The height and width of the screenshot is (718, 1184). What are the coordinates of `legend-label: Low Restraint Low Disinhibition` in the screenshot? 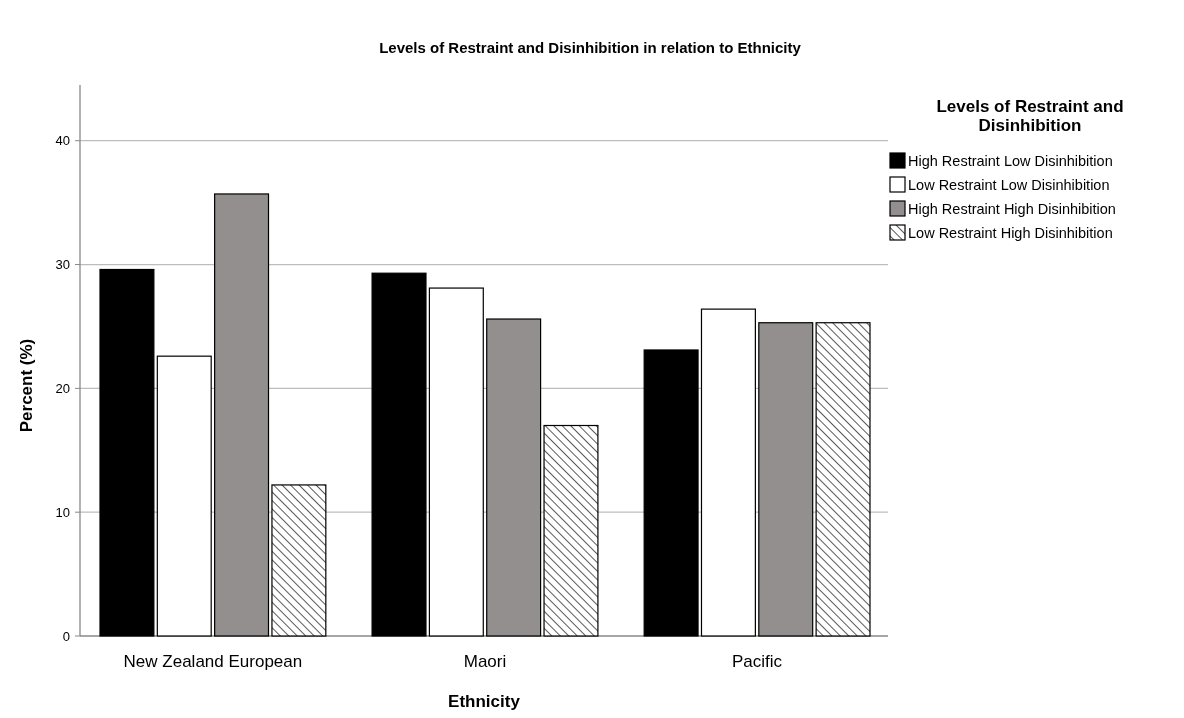 It's located at (1009, 185).